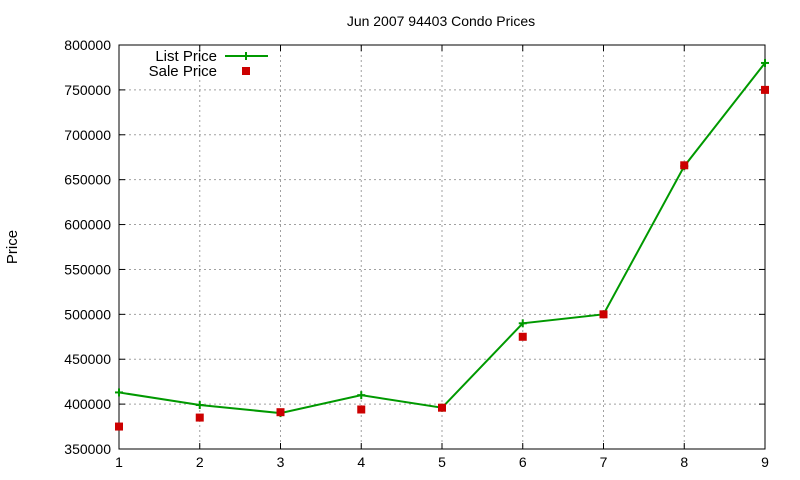  Describe the element at coordinates (87, 45) in the screenshot. I see `y-tick-label: 800000` at that location.